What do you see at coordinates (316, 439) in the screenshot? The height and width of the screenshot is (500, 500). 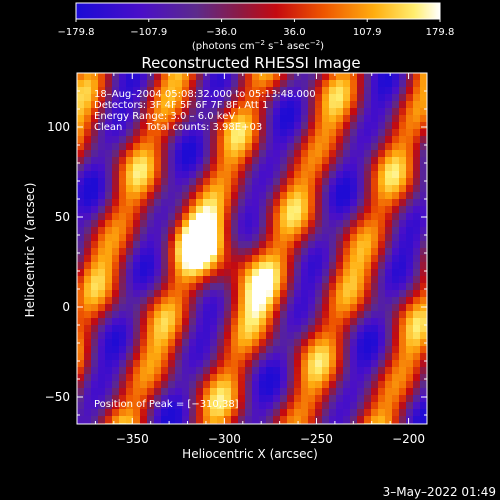 I see `x-tick-label: −250` at bounding box center [316, 439].